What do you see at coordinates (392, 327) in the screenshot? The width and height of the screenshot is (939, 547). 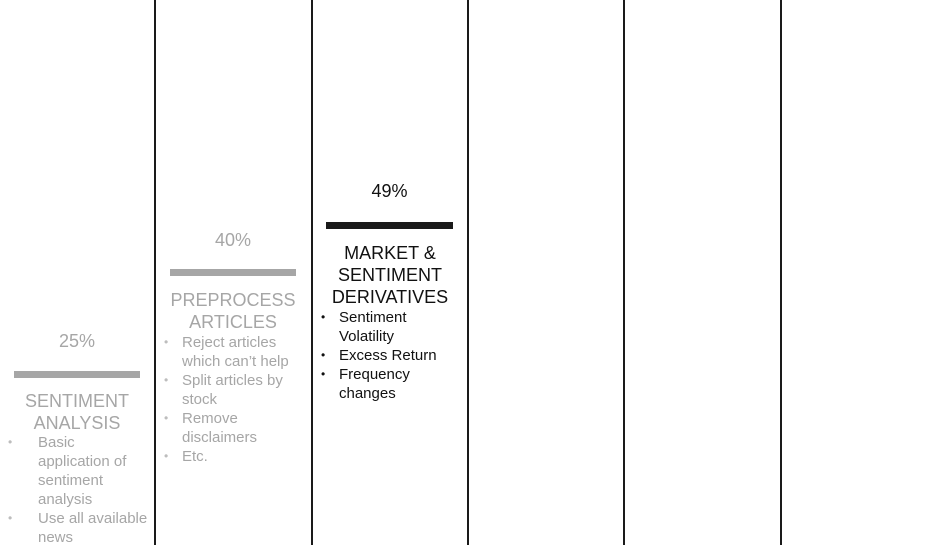 I see `list-item: Sentiment Volatility` at bounding box center [392, 327].